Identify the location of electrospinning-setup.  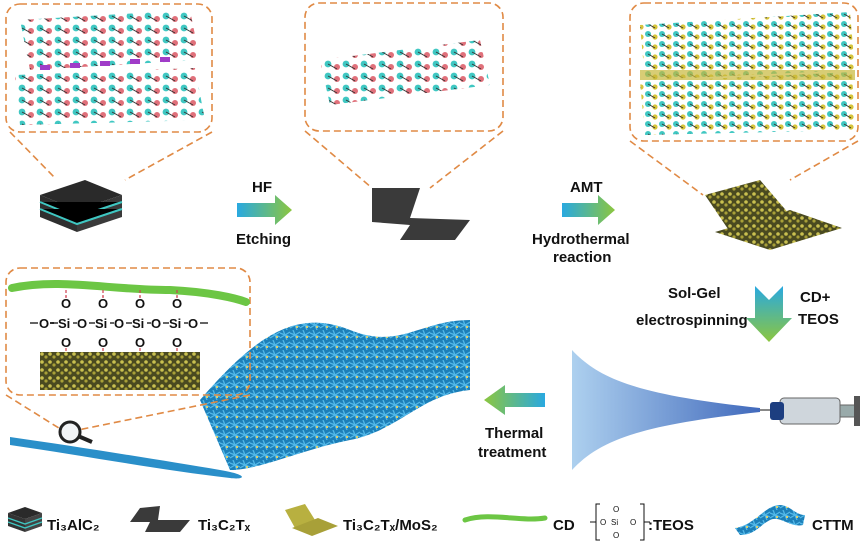
(716, 410).